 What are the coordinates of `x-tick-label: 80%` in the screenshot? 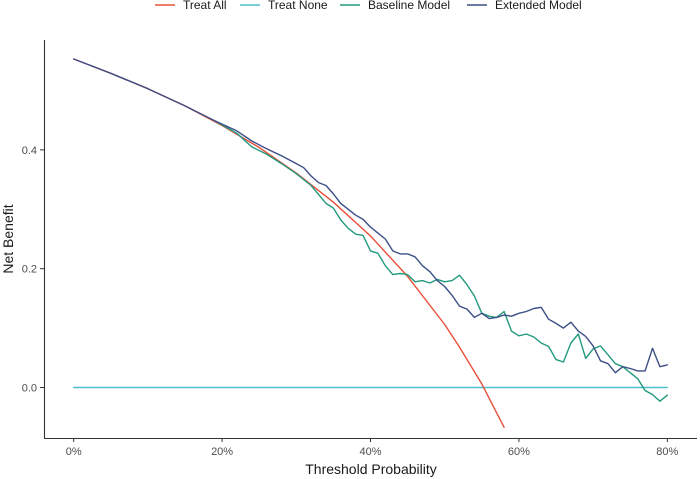 It's located at (667, 452).